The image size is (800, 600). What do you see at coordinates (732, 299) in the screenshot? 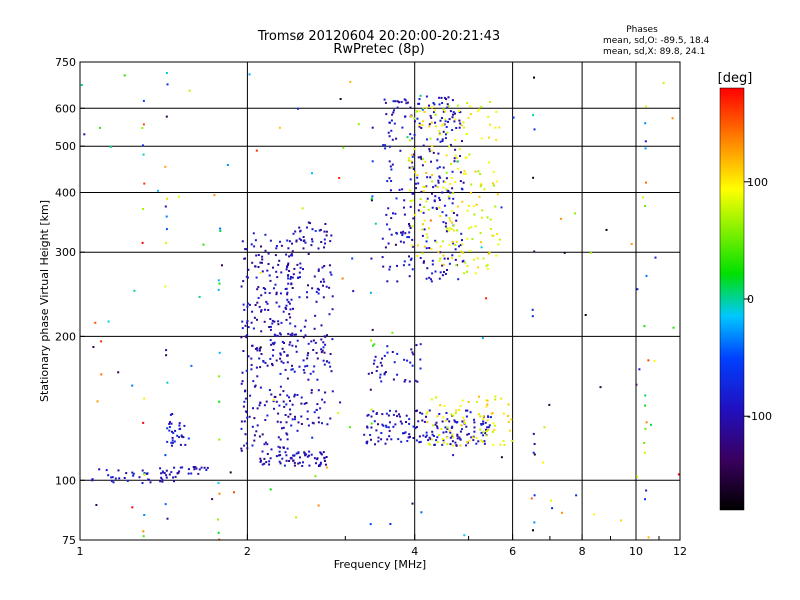
I see `colorbar` at bounding box center [732, 299].